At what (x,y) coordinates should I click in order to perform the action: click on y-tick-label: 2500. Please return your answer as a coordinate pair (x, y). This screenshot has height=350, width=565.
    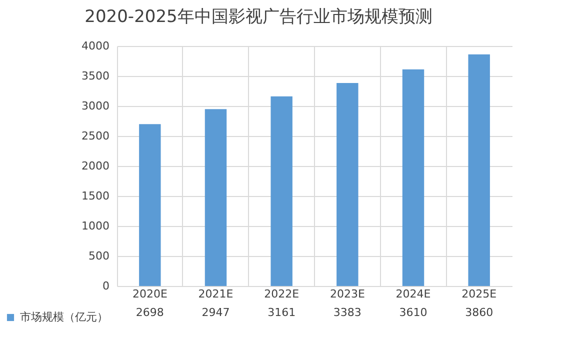
    Looking at the image, I should click on (96, 136).